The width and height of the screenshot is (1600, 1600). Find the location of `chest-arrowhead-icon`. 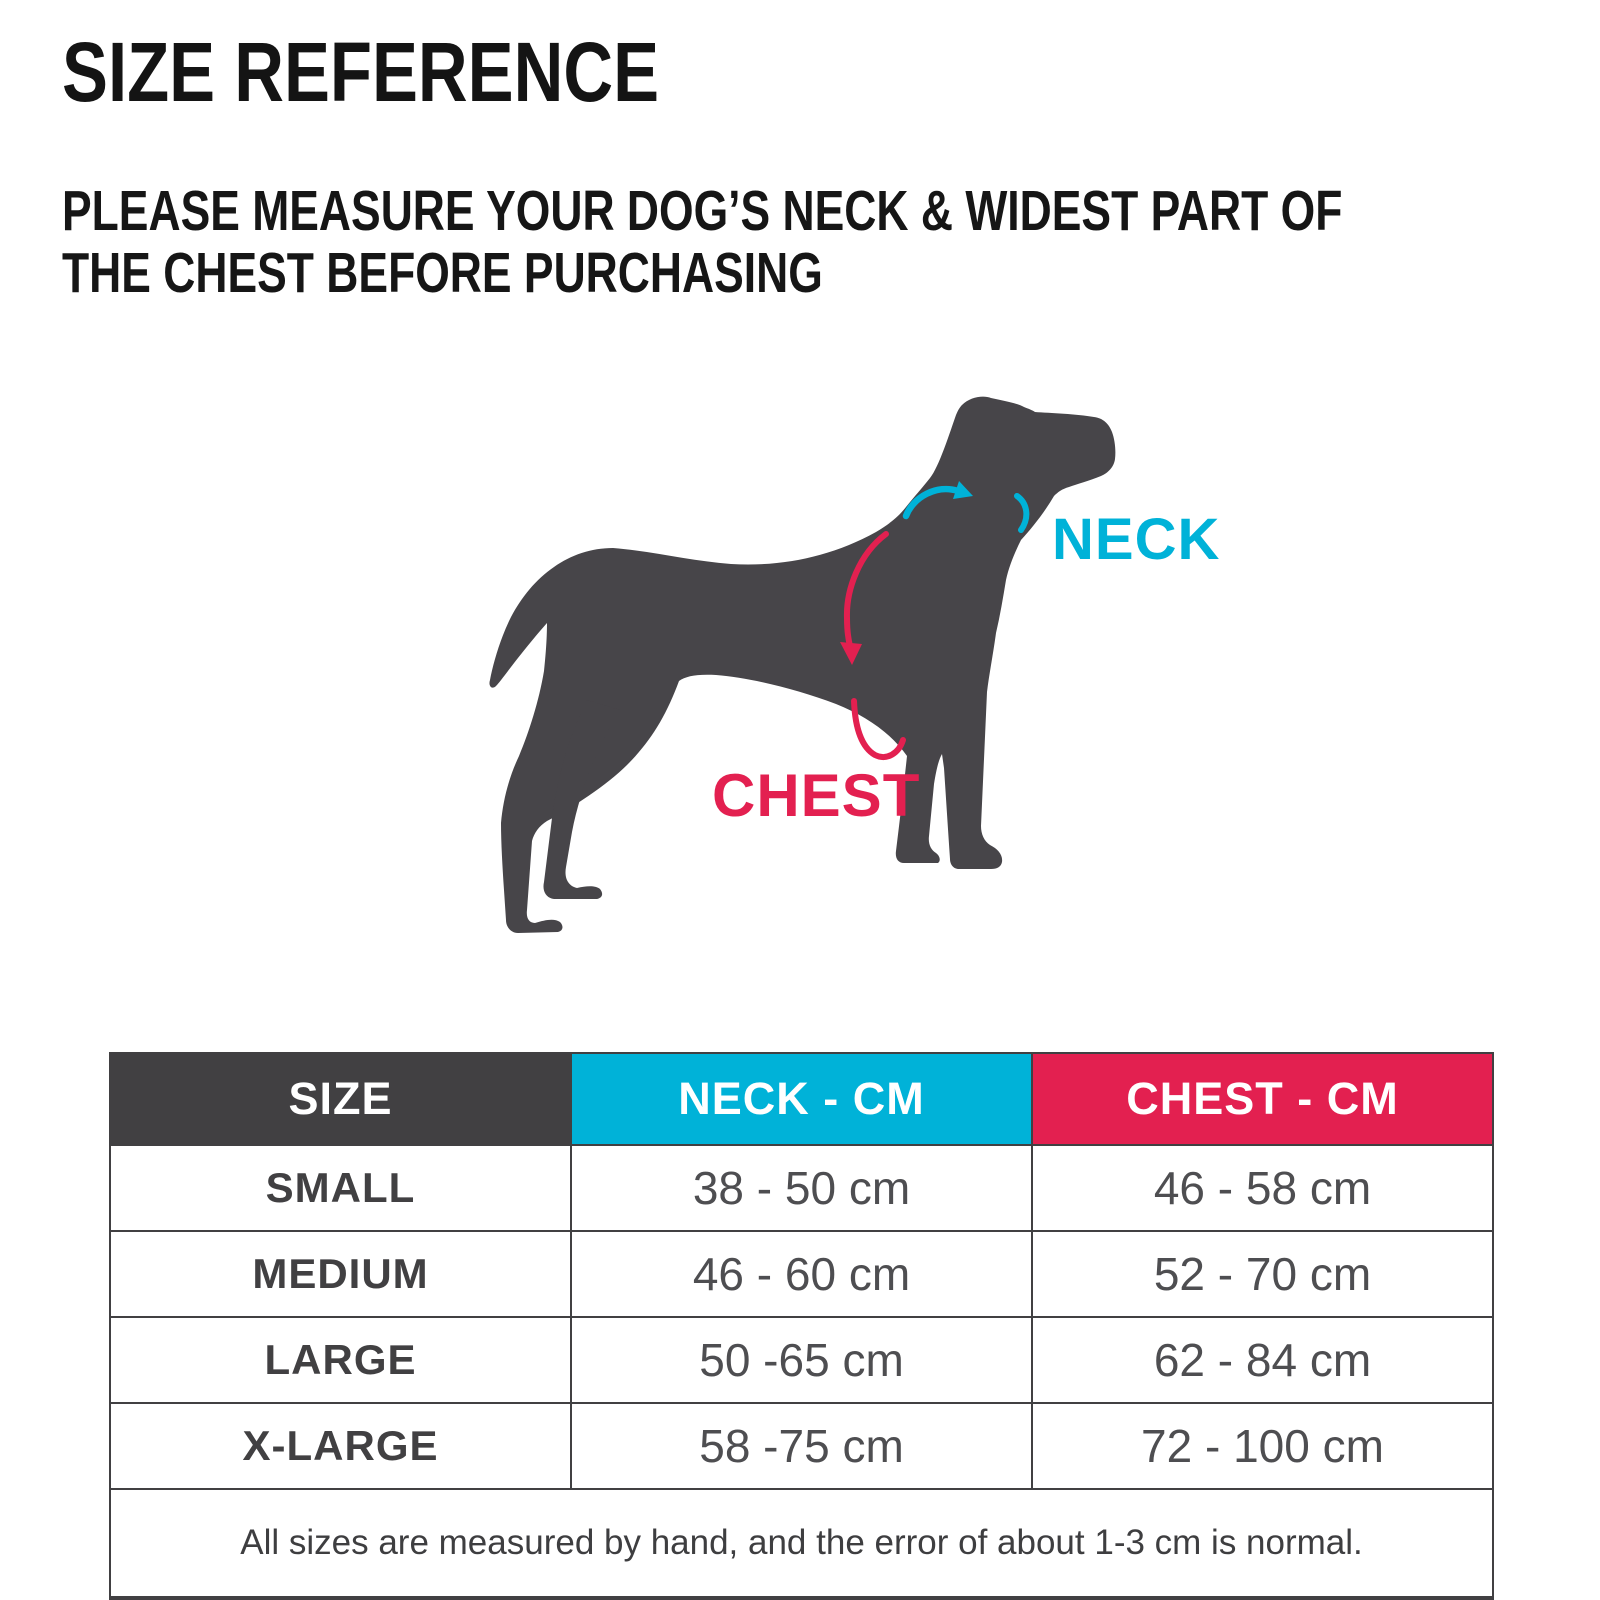

chest-arrowhead-icon is located at coordinates (851, 653).